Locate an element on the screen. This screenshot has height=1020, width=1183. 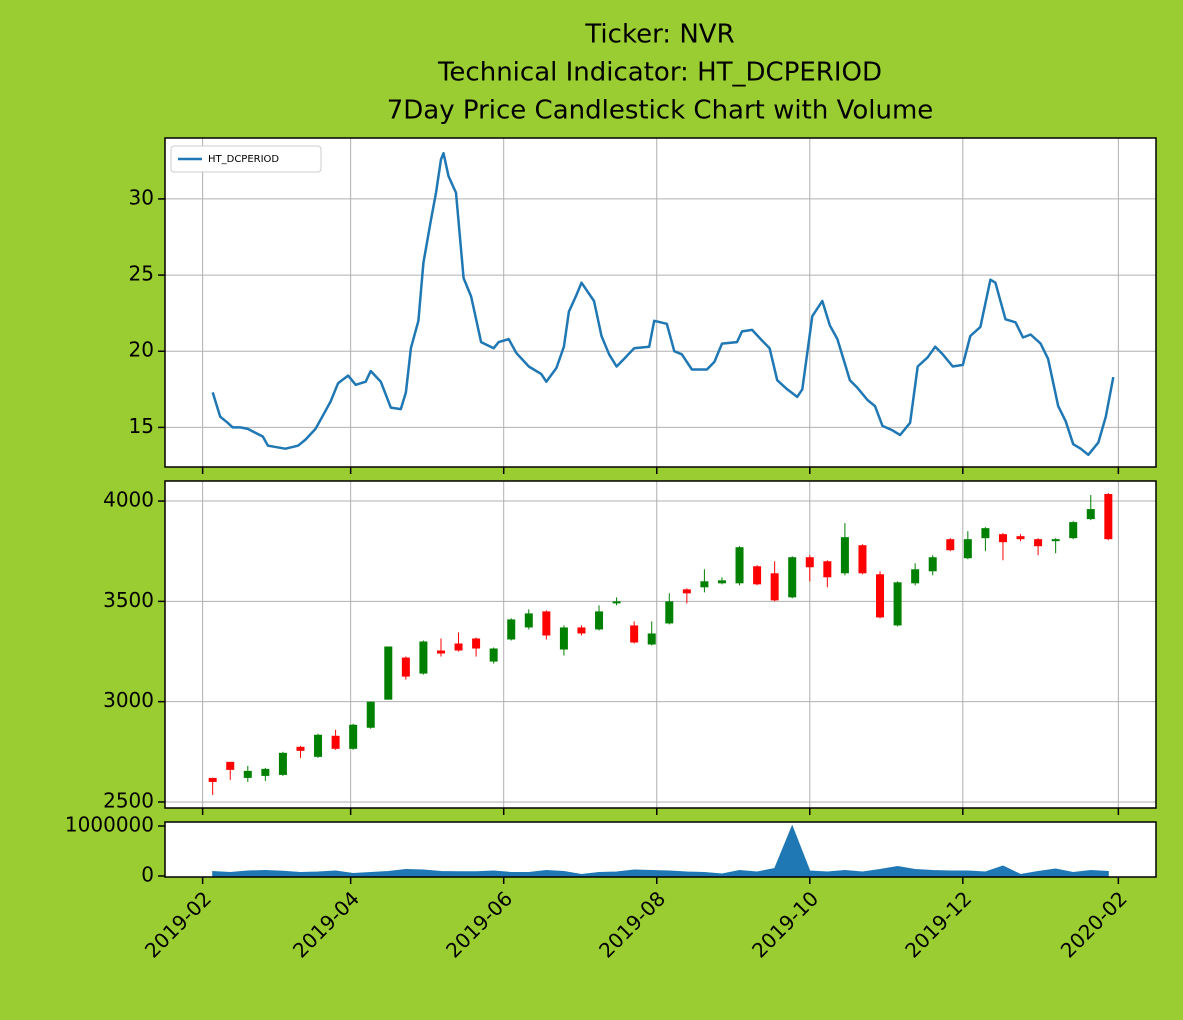
x-tick-label: 2019-04 is located at coordinates (326, 924).